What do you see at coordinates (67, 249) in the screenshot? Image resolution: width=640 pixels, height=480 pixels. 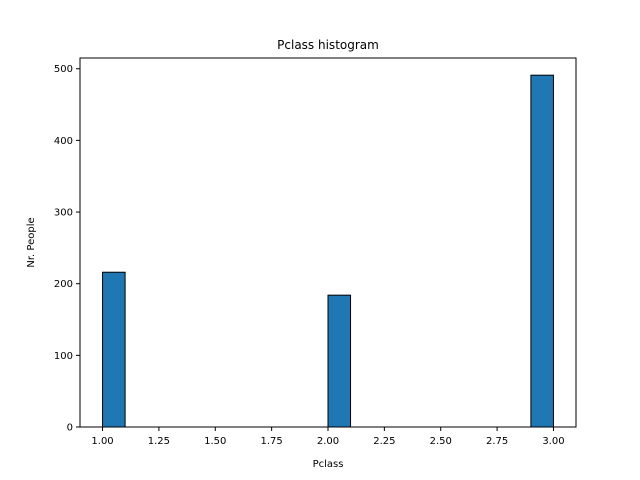 I see `y-ticks-group: 0 100 200 300 400 500` at bounding box center [67, 249].